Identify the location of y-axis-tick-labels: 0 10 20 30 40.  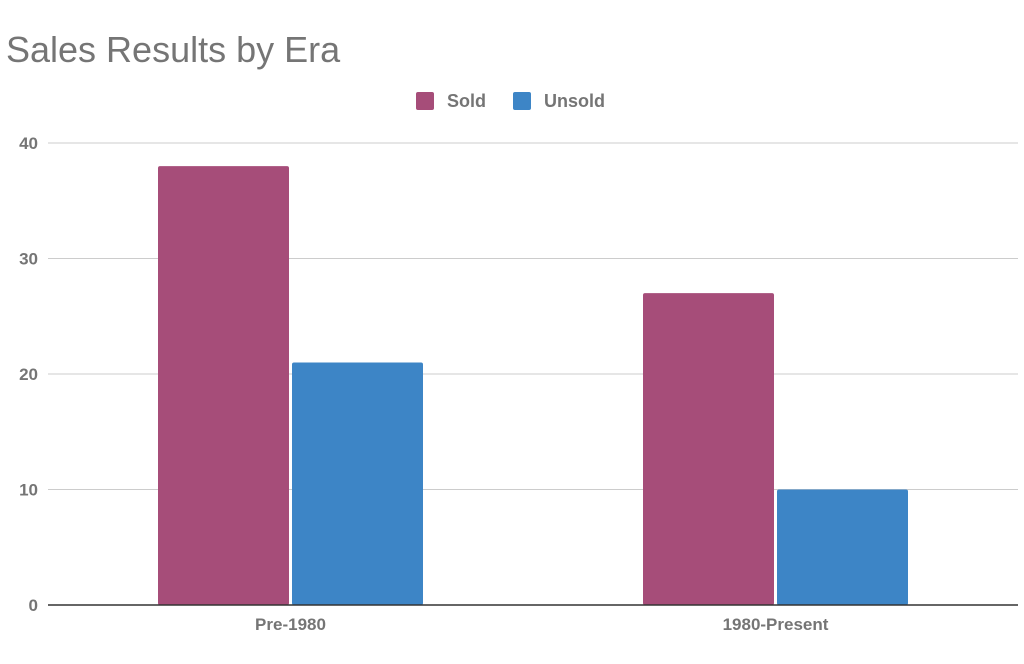
(28, 374).